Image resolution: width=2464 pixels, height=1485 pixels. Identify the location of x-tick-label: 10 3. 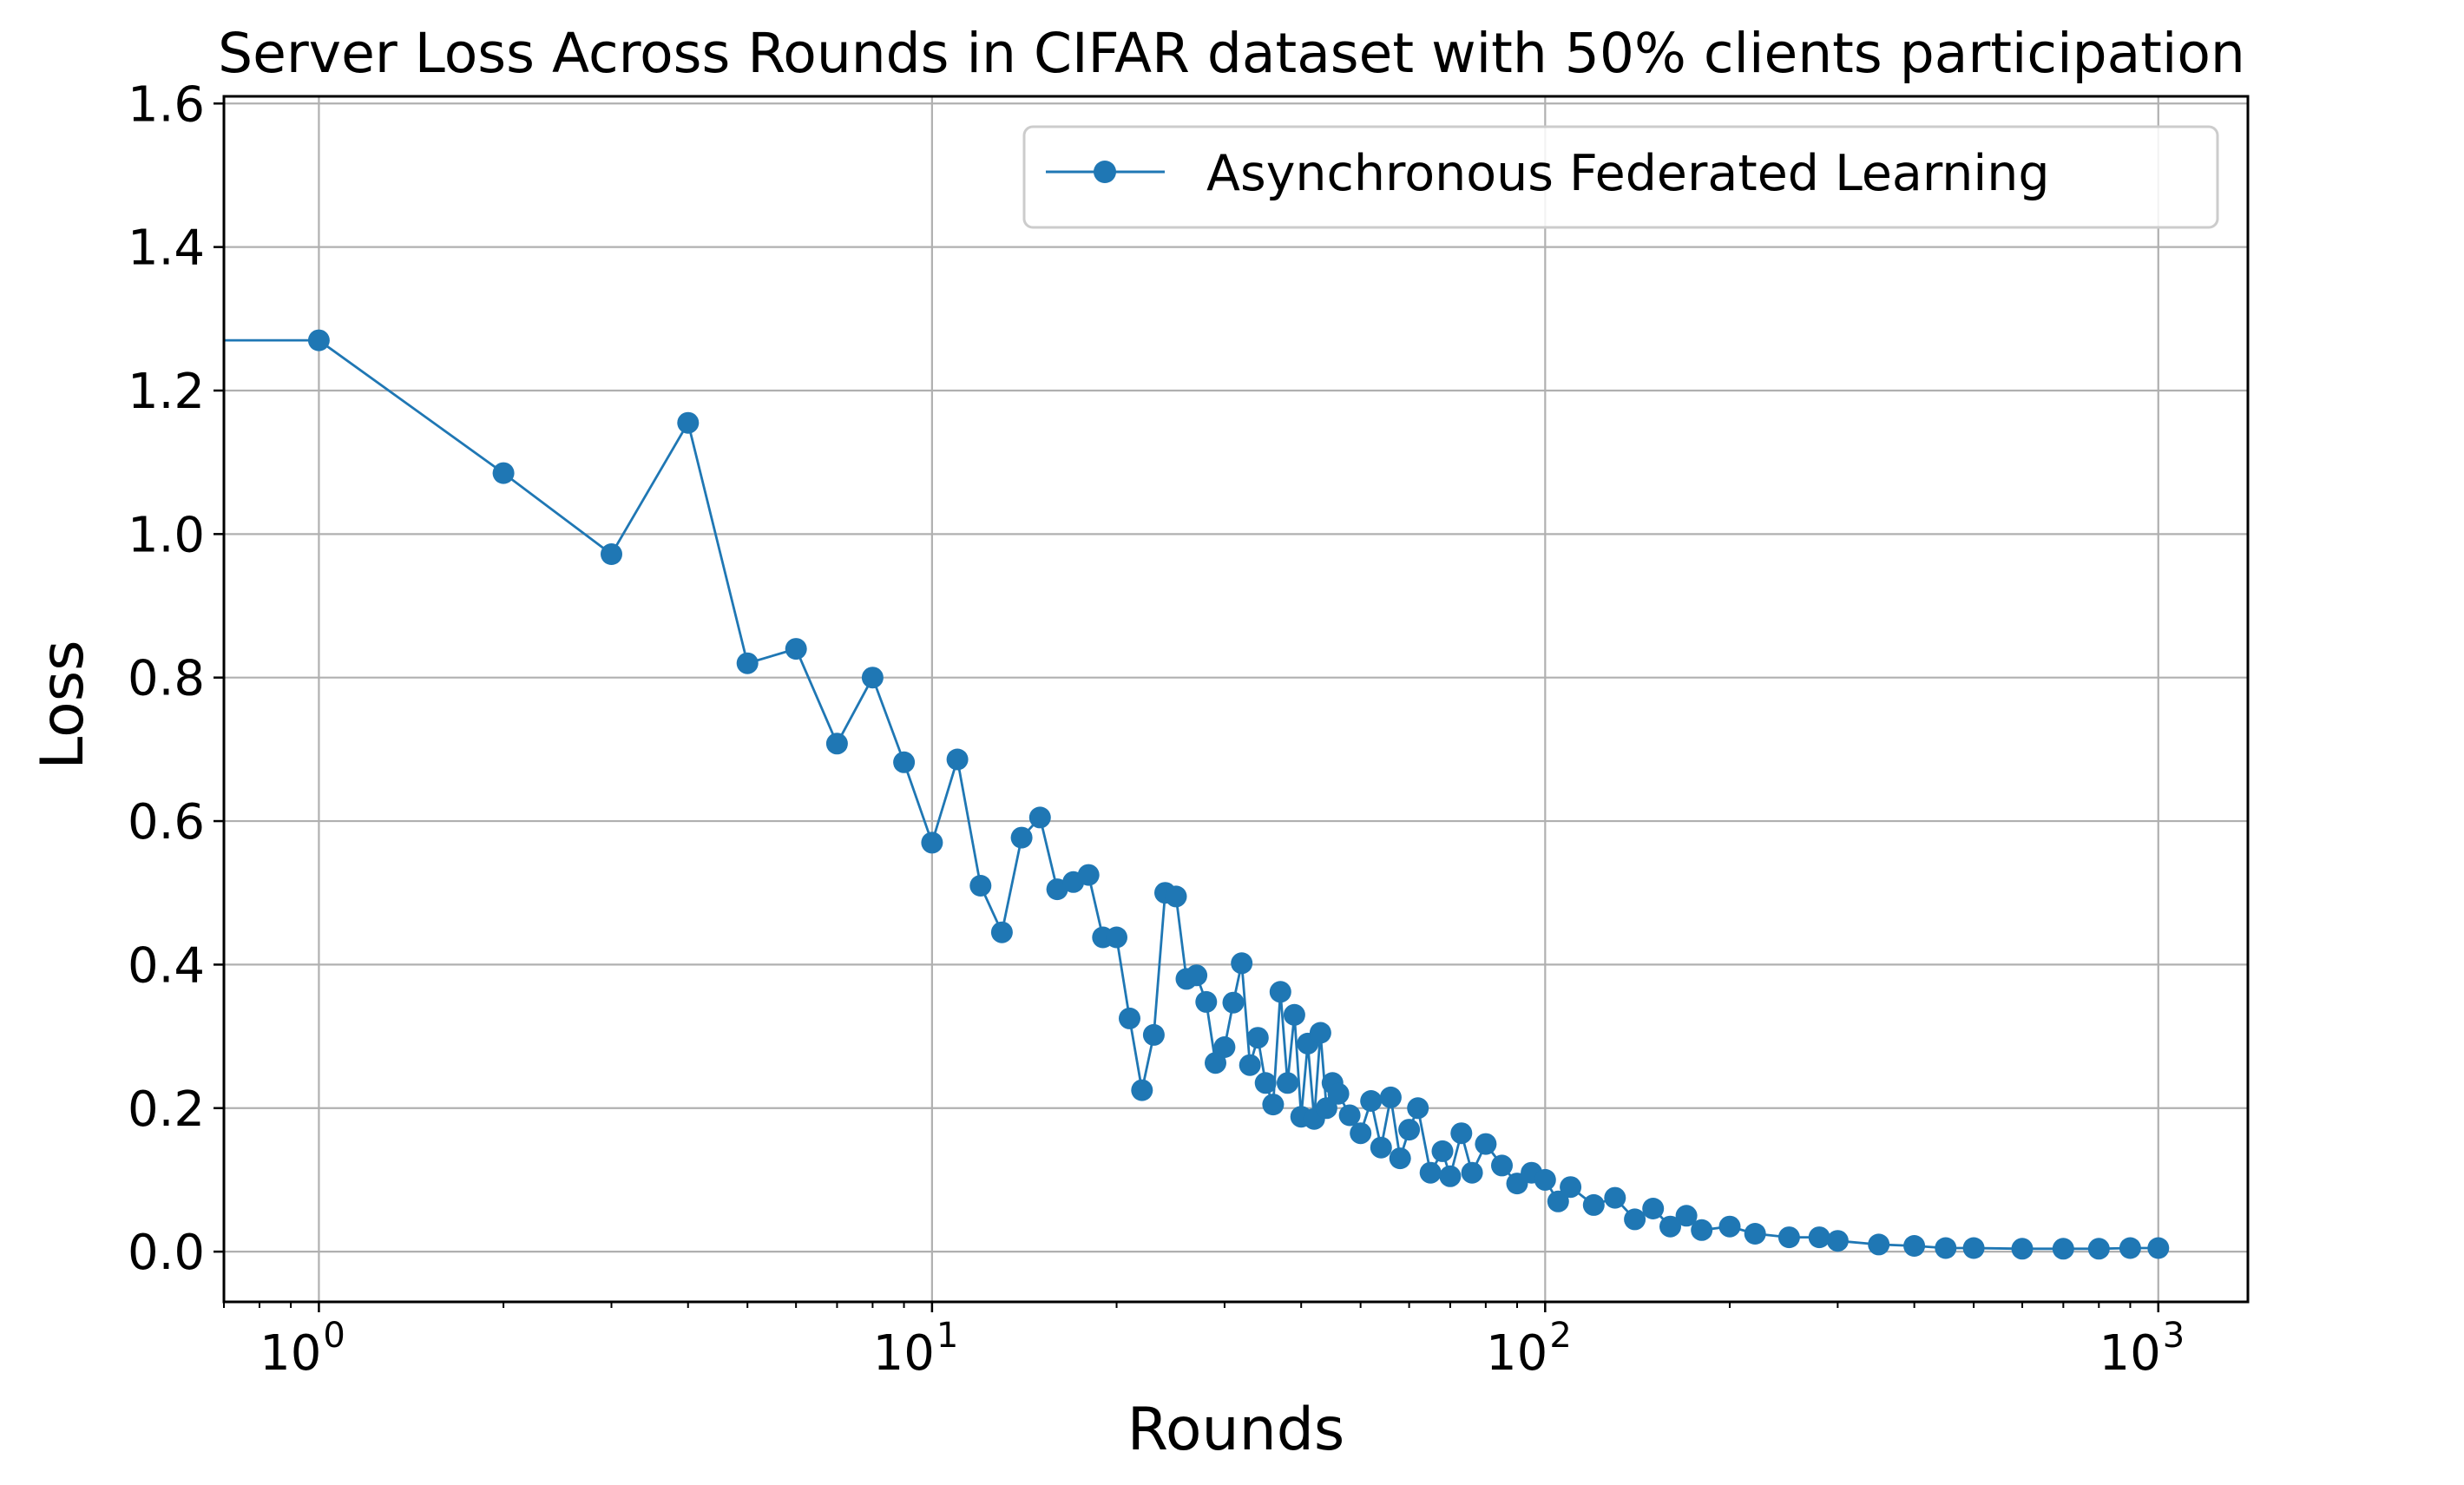
(2142, 1349).